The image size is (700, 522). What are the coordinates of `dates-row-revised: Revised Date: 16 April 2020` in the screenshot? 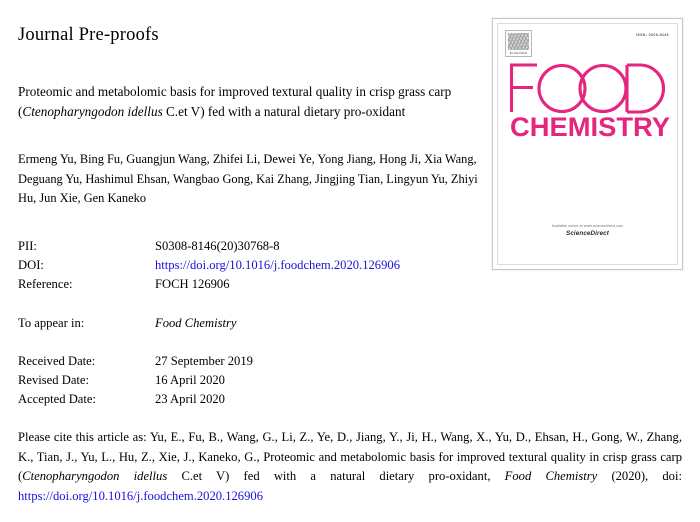 It's located at (135, 380).